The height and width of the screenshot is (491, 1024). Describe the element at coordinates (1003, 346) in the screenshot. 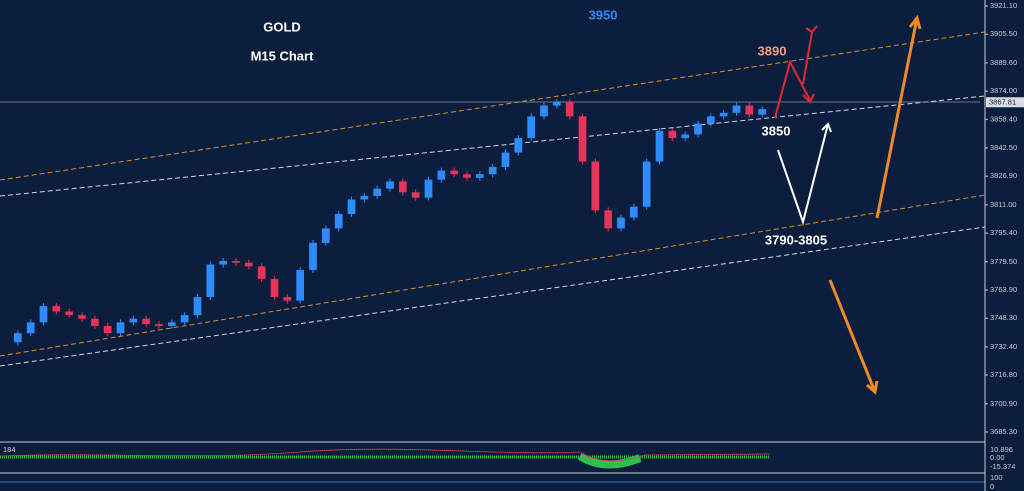

I see `y-tick-label: 3732.40` at that location.